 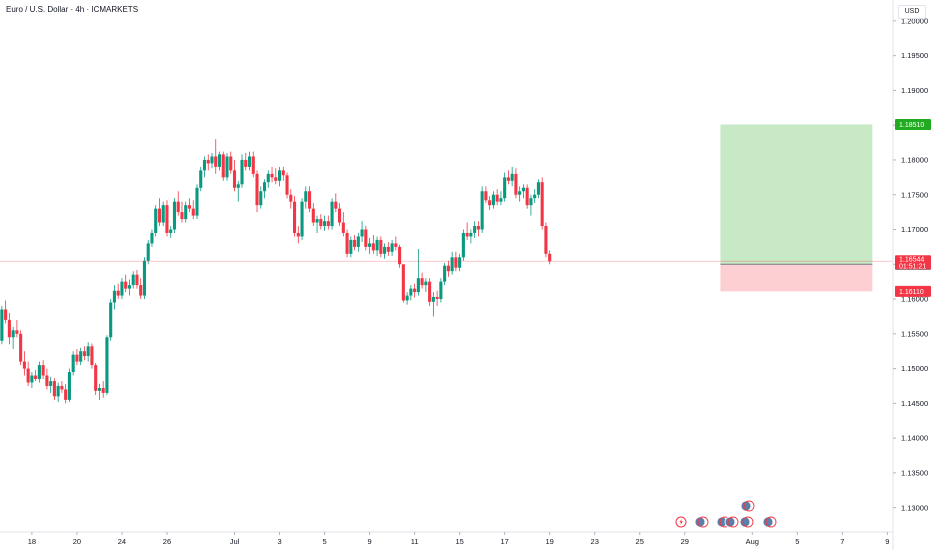 What do you see at coordinates (32, 541) in the screenshot?
I see `time-tick-label: 18` at bounding box center [32, 541].